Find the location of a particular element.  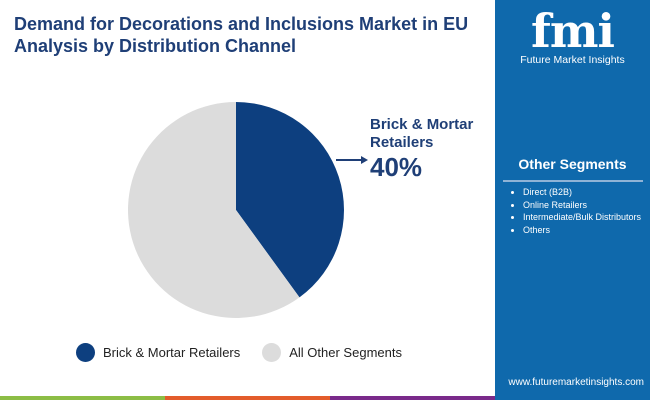

slice-annotation: Brick & Mortar Retailers 40% is located at coordinates (421, 149).